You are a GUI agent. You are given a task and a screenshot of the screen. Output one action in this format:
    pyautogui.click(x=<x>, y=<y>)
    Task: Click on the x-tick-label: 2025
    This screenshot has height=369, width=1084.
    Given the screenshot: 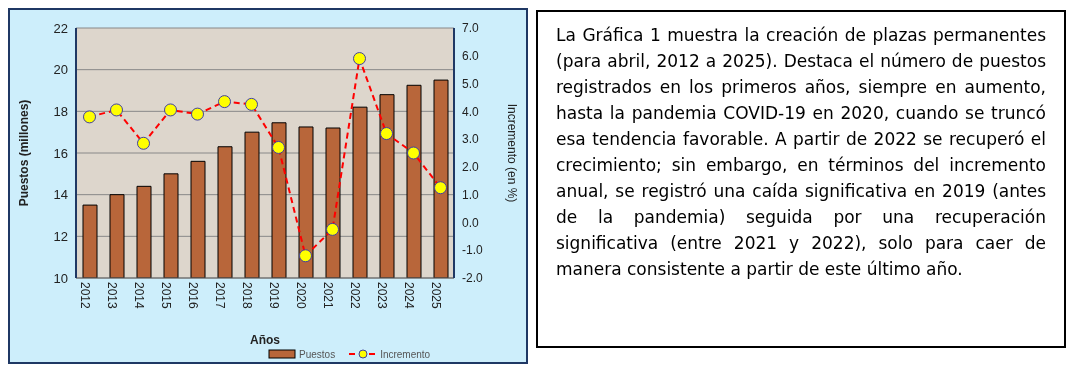 What is the action you would take?
    pyautogui.click(x=435, y=296)
    